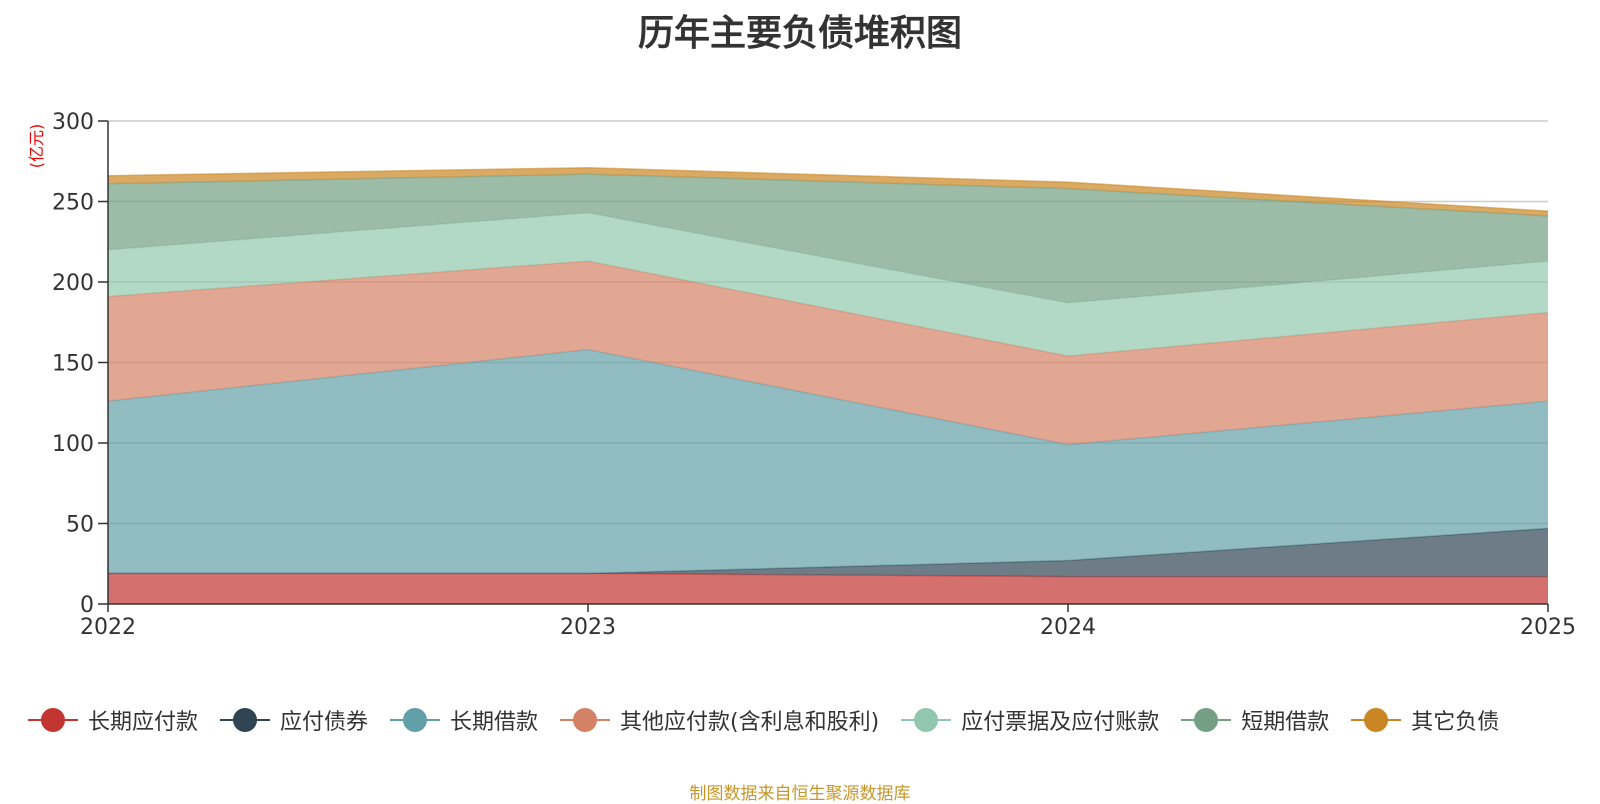  What do you see at coordinates (73, 283) in the screenshot?
I see `y-tick-label: 200` at bounding box center [73, 283].